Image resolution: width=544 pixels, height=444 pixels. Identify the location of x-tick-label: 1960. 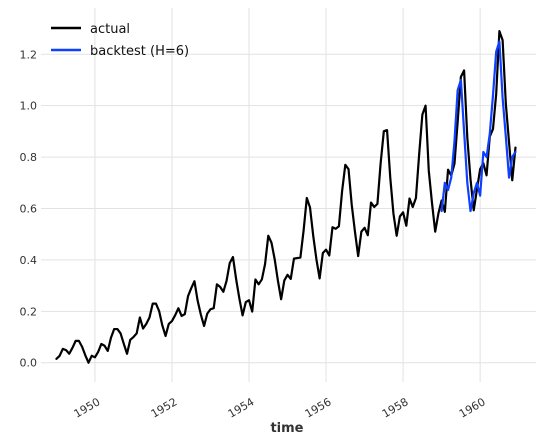
(472, 407).